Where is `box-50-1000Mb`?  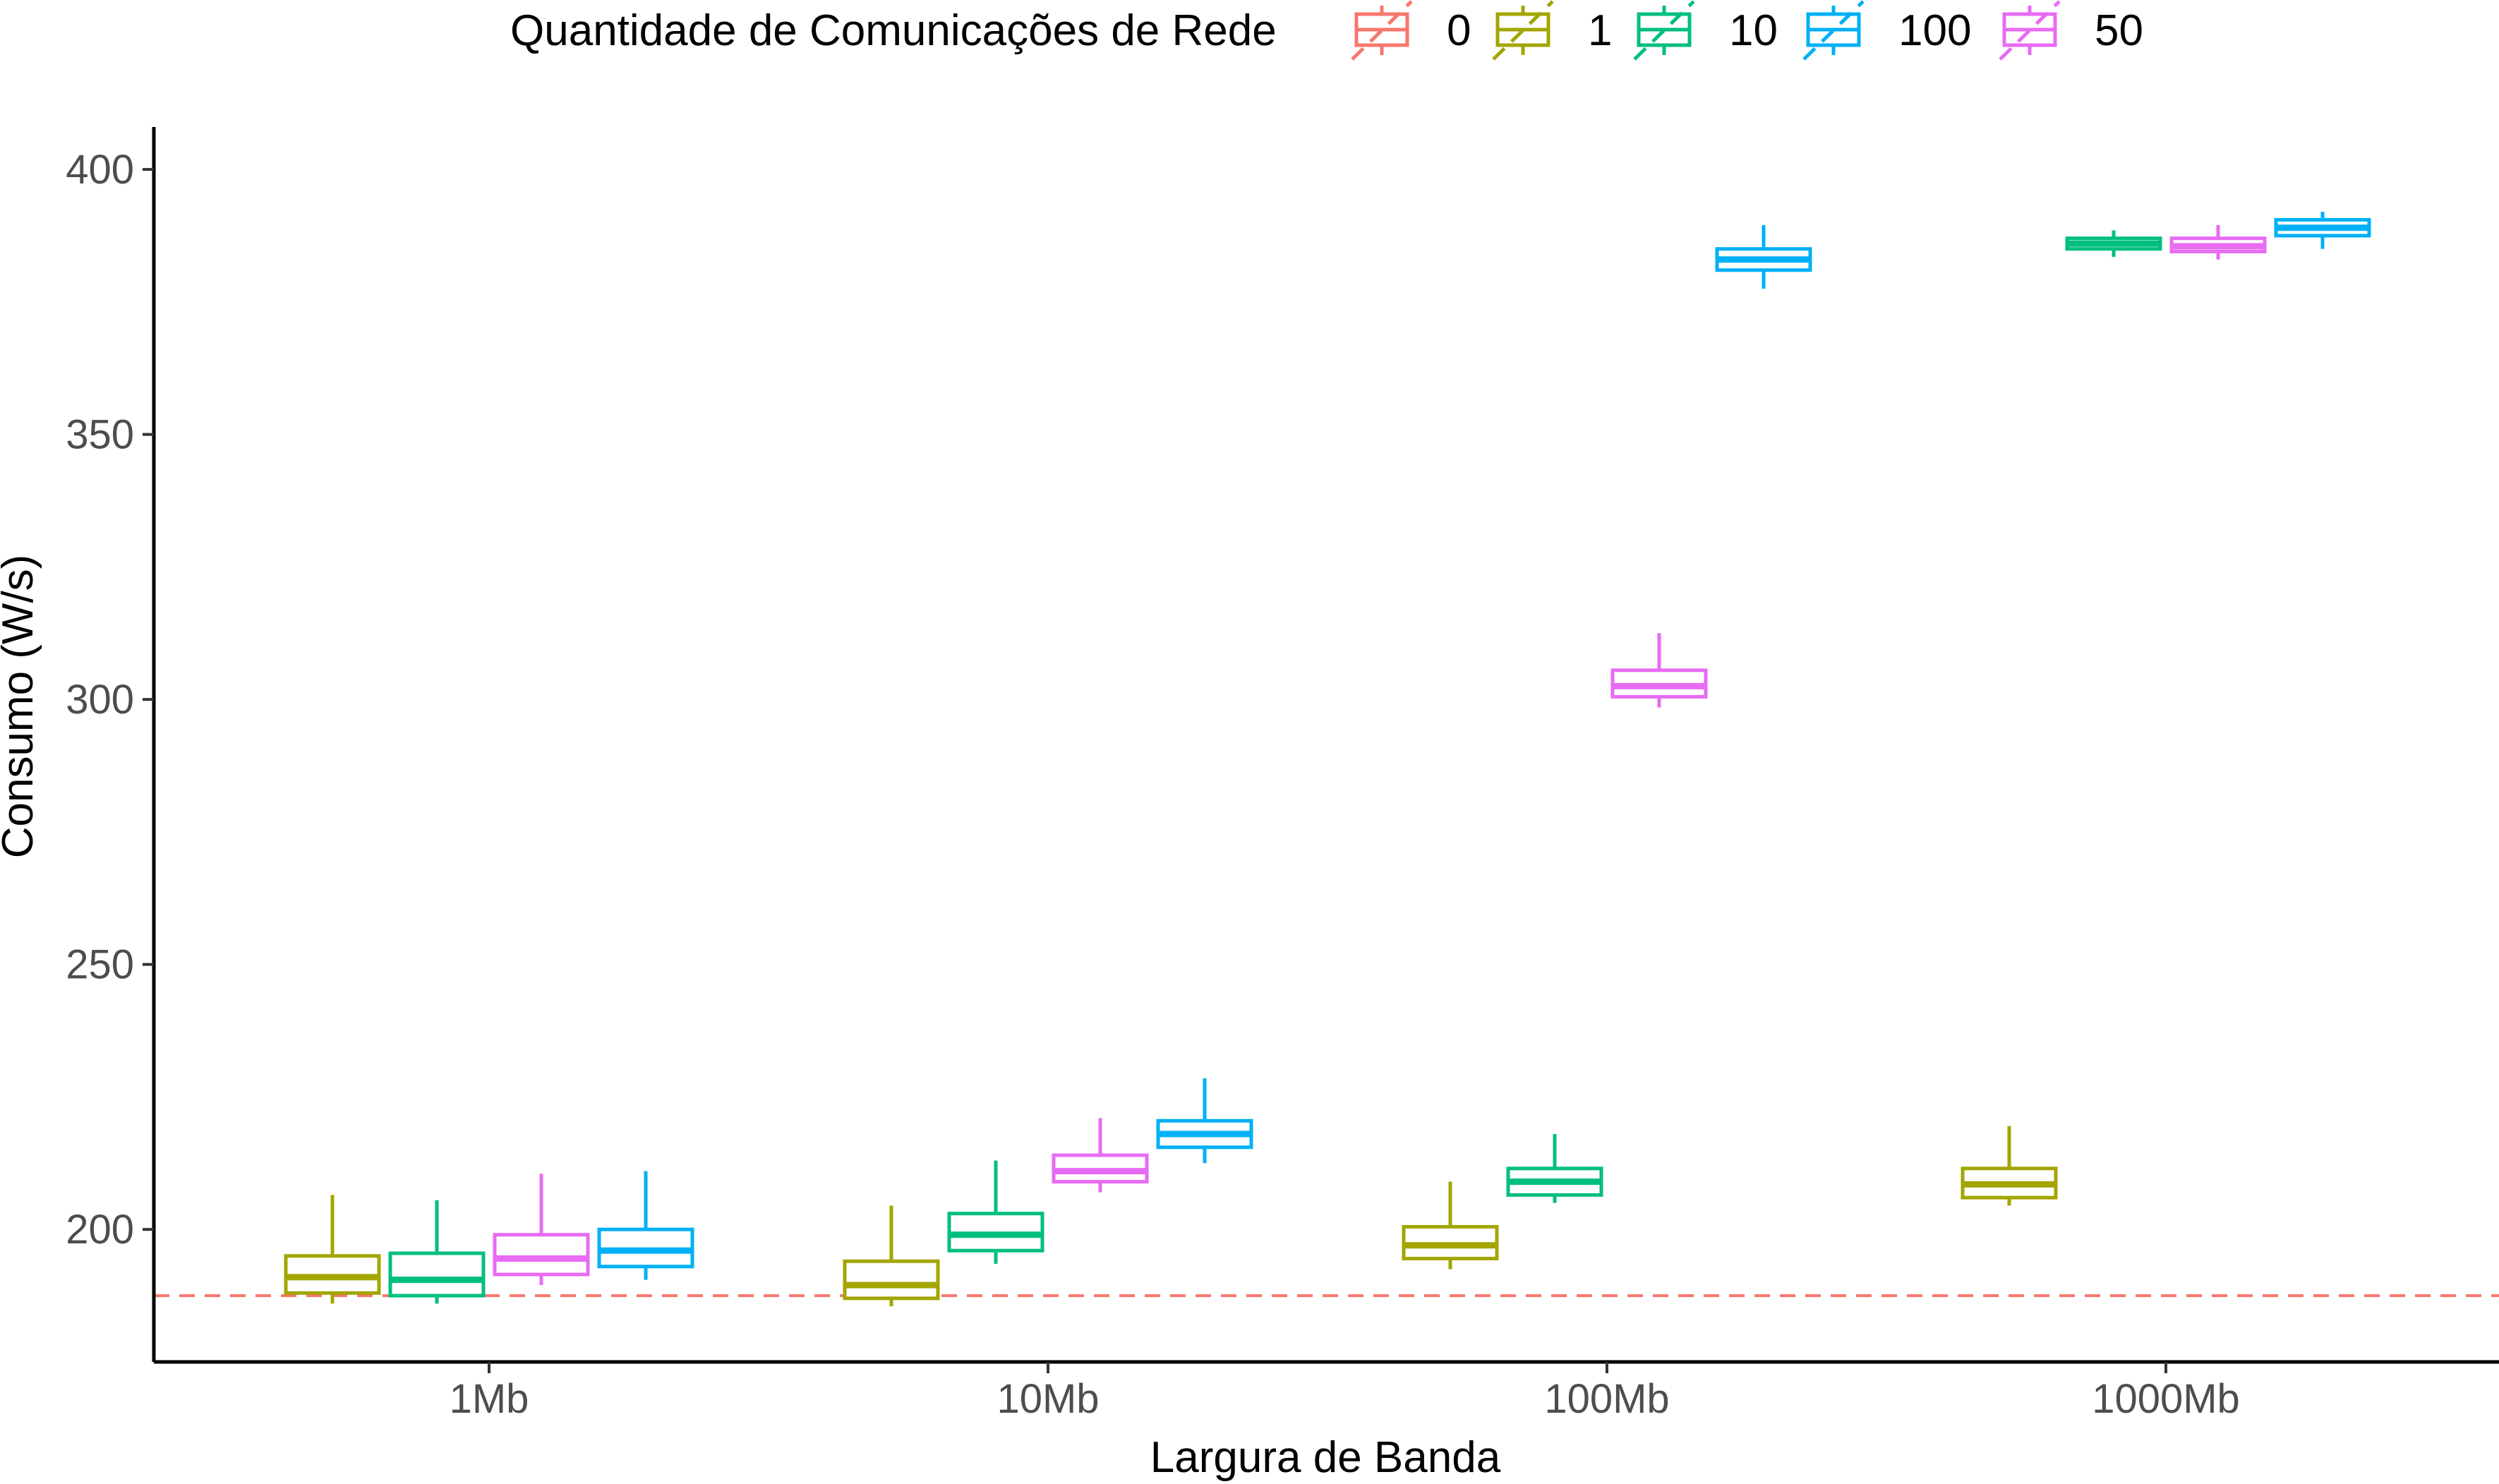
box-50-1000Mb is located at coordinates (2218, 242).